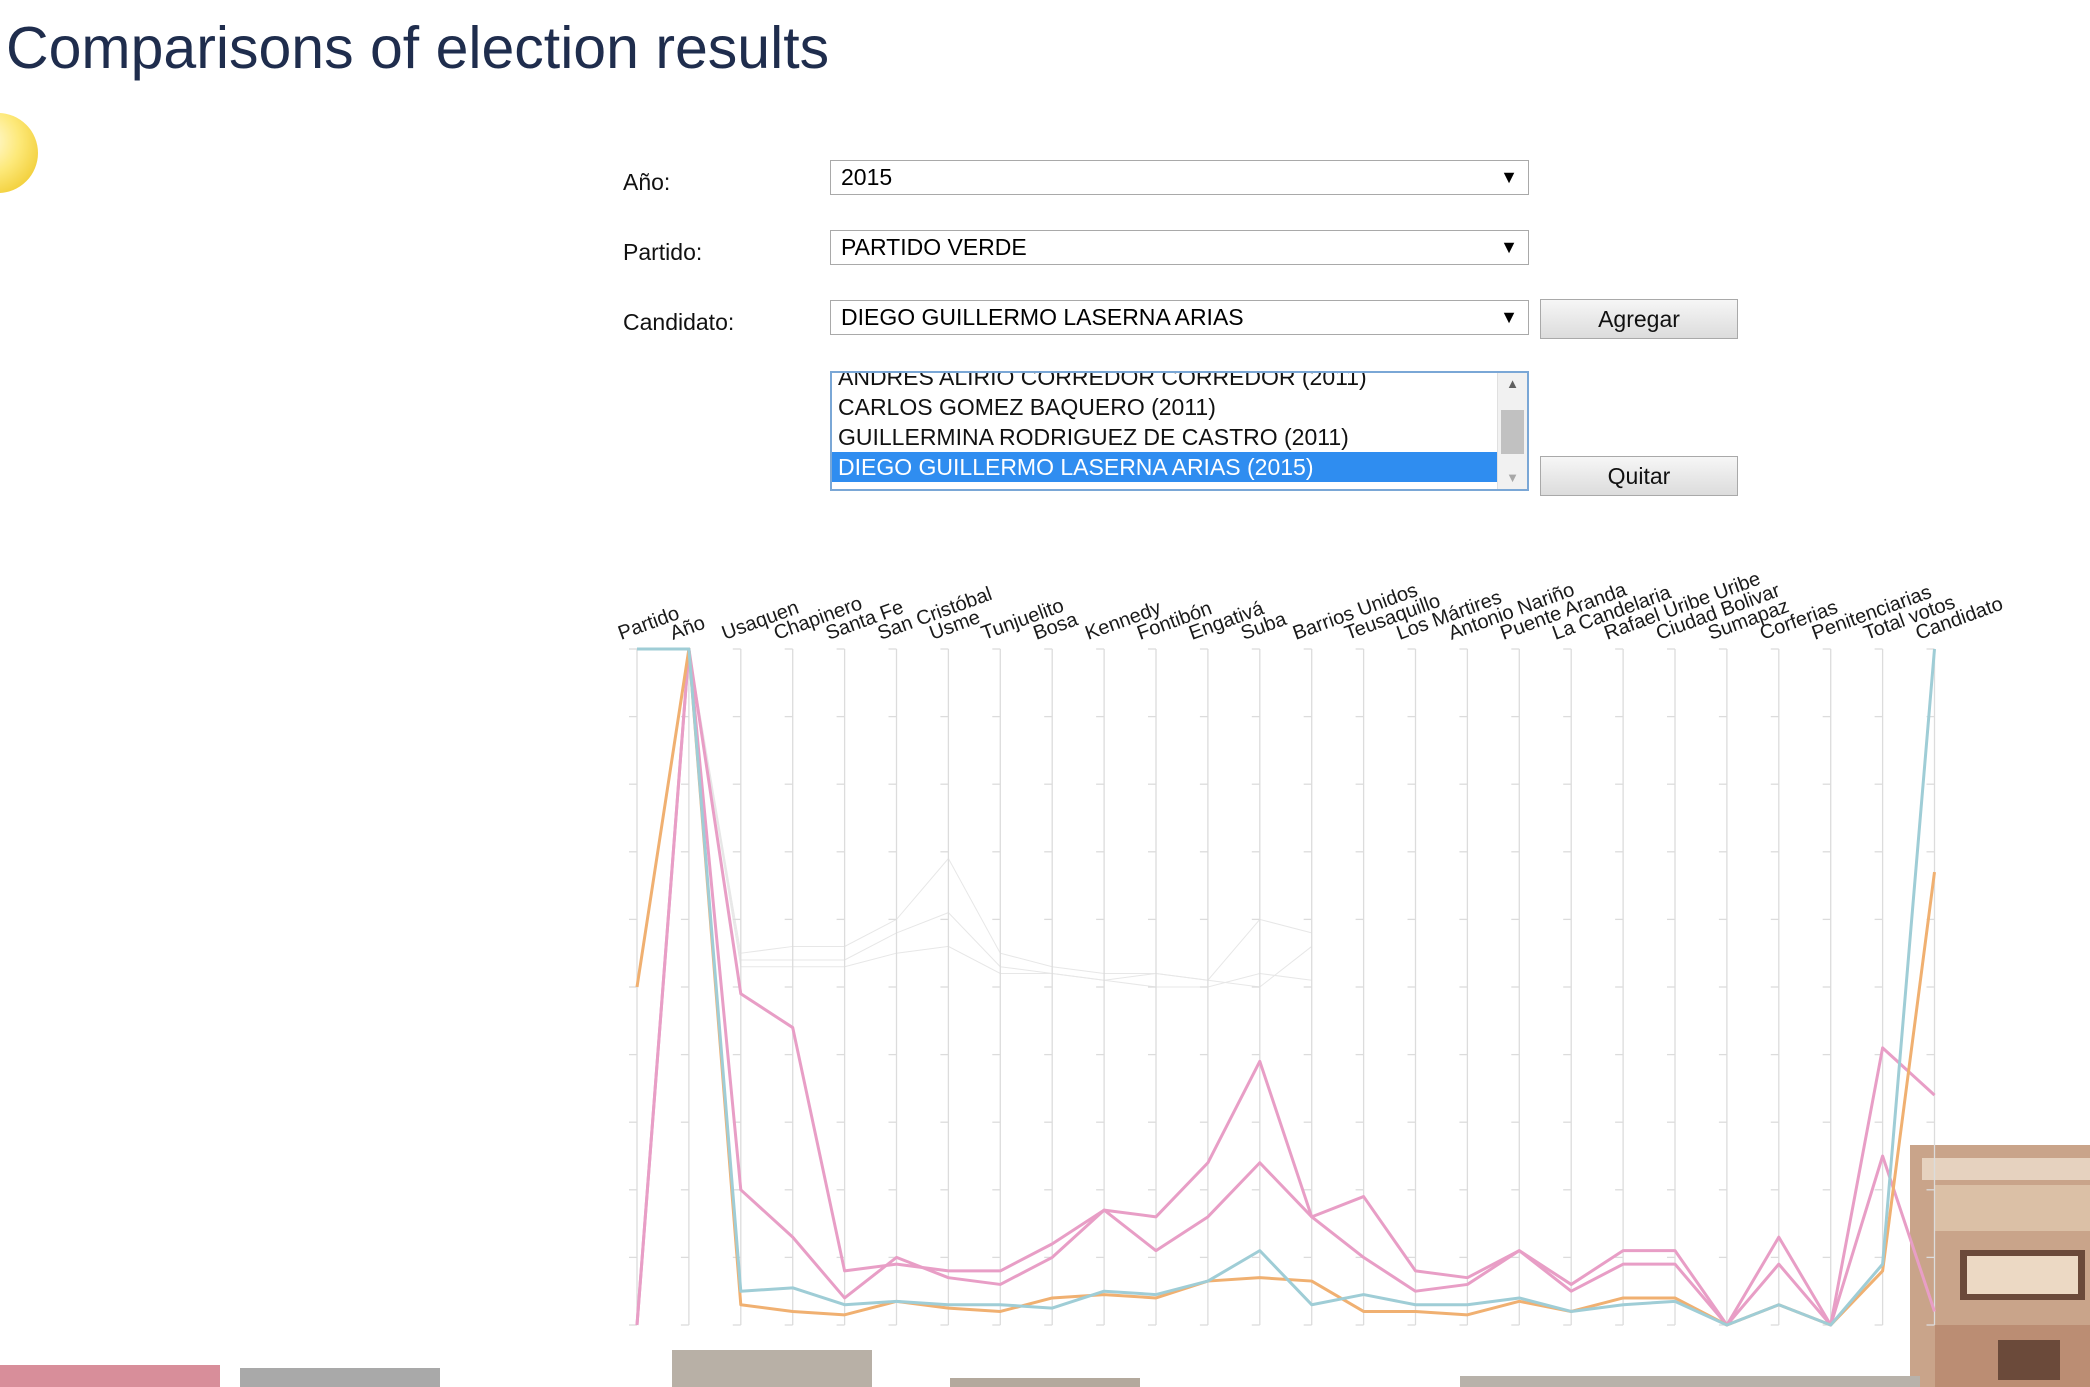 Image resolution: width=2090 pixels, height=1387 pixels. What do you see at coordinates (418, 48) in the screenshot?
I see `page-title: Comparisons of election results` at bounding box center [418, 48].